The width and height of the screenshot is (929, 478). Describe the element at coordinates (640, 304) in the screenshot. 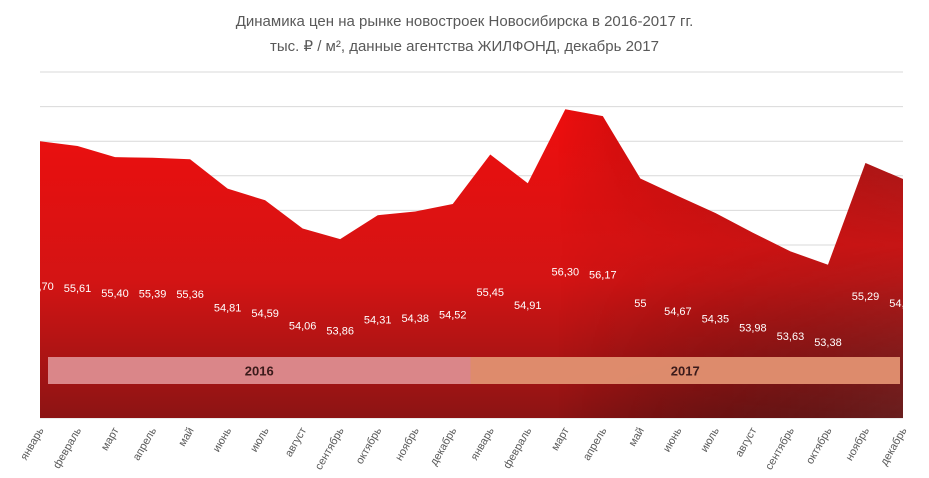

I see `data-label: 55` at that location.